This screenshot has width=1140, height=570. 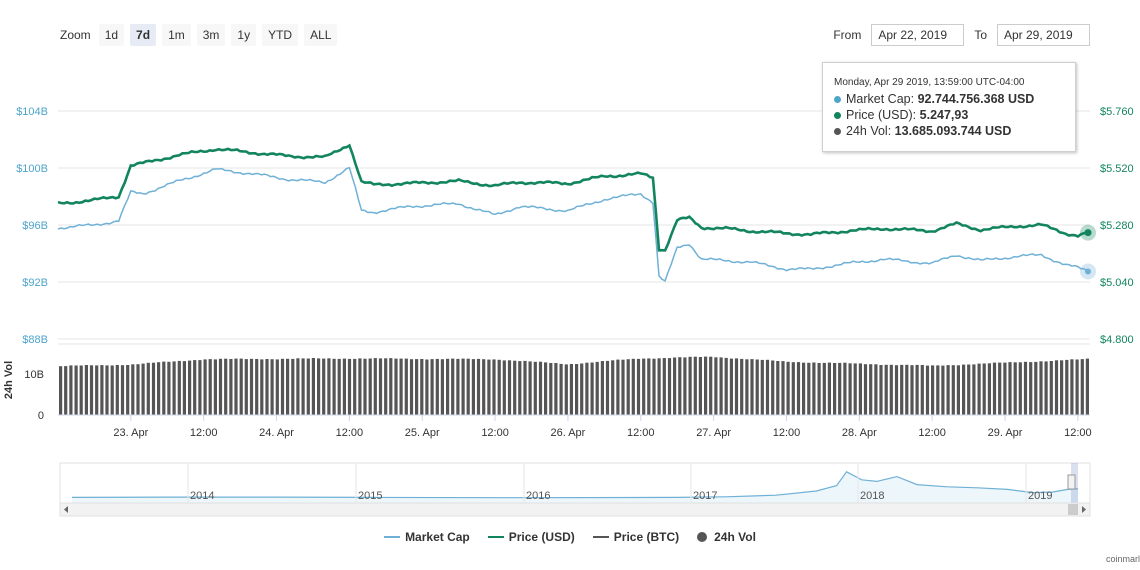 I want to click on zoom-button-1y: 1y, so click(x=244, y=35).